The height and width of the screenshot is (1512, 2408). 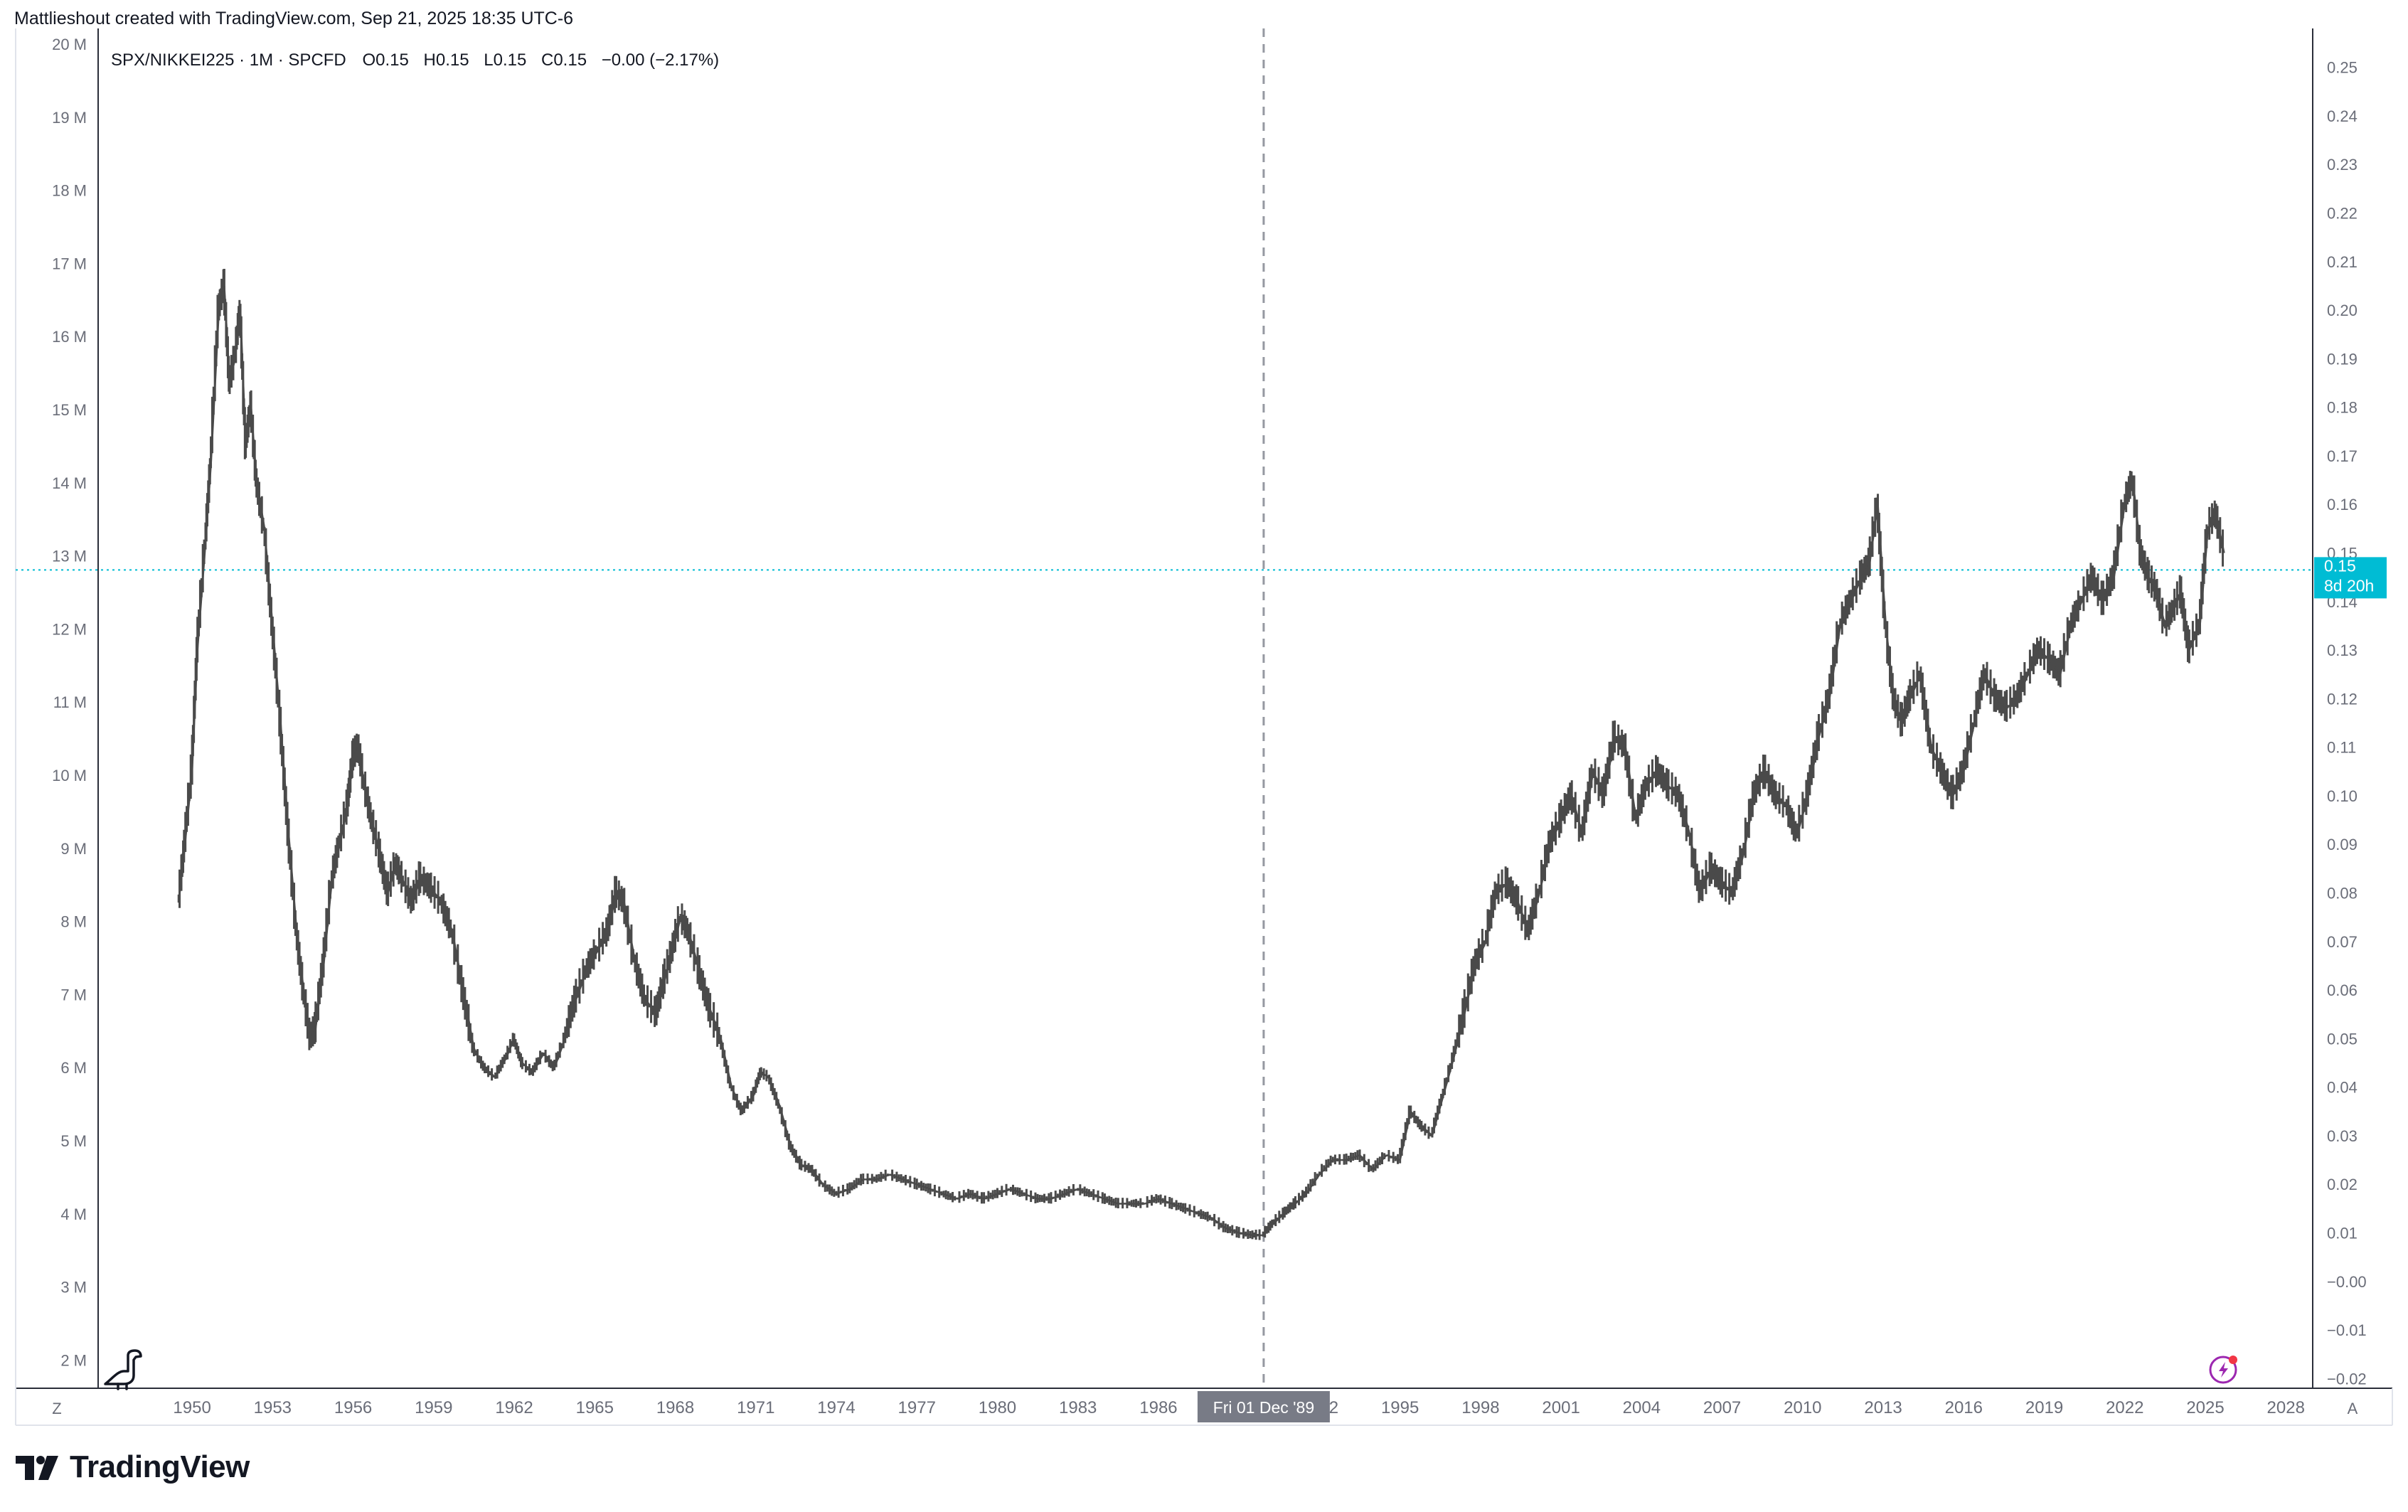 What do you see at coordinates (2342, 262) in the screenshot?
I see `right-axis-tick-label: 0.21` at bounding box center [2342, 262].